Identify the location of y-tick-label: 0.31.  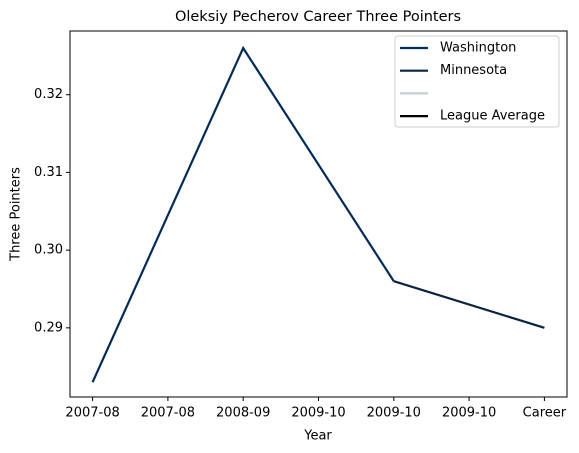
(48, 172).